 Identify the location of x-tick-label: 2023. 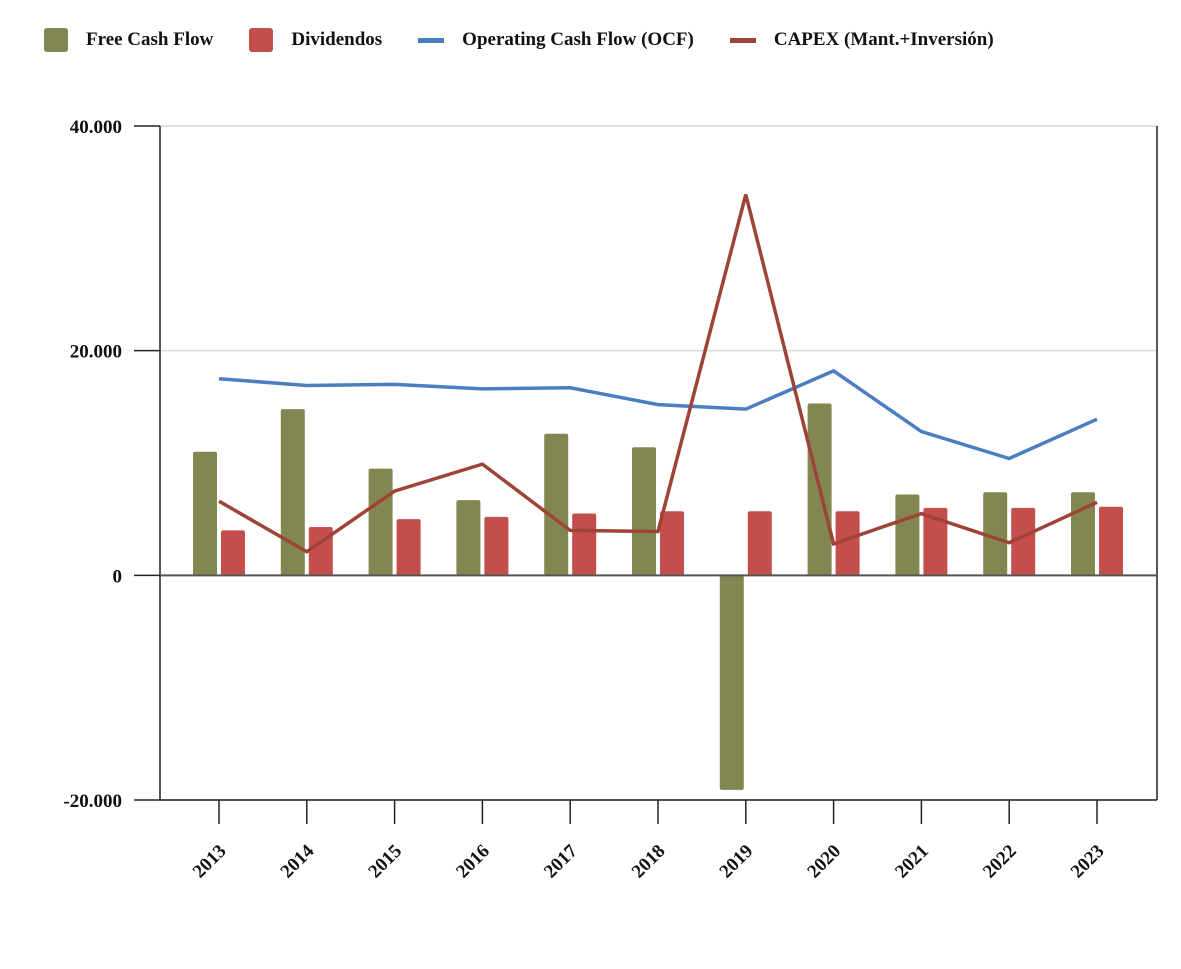
(1088, 862).